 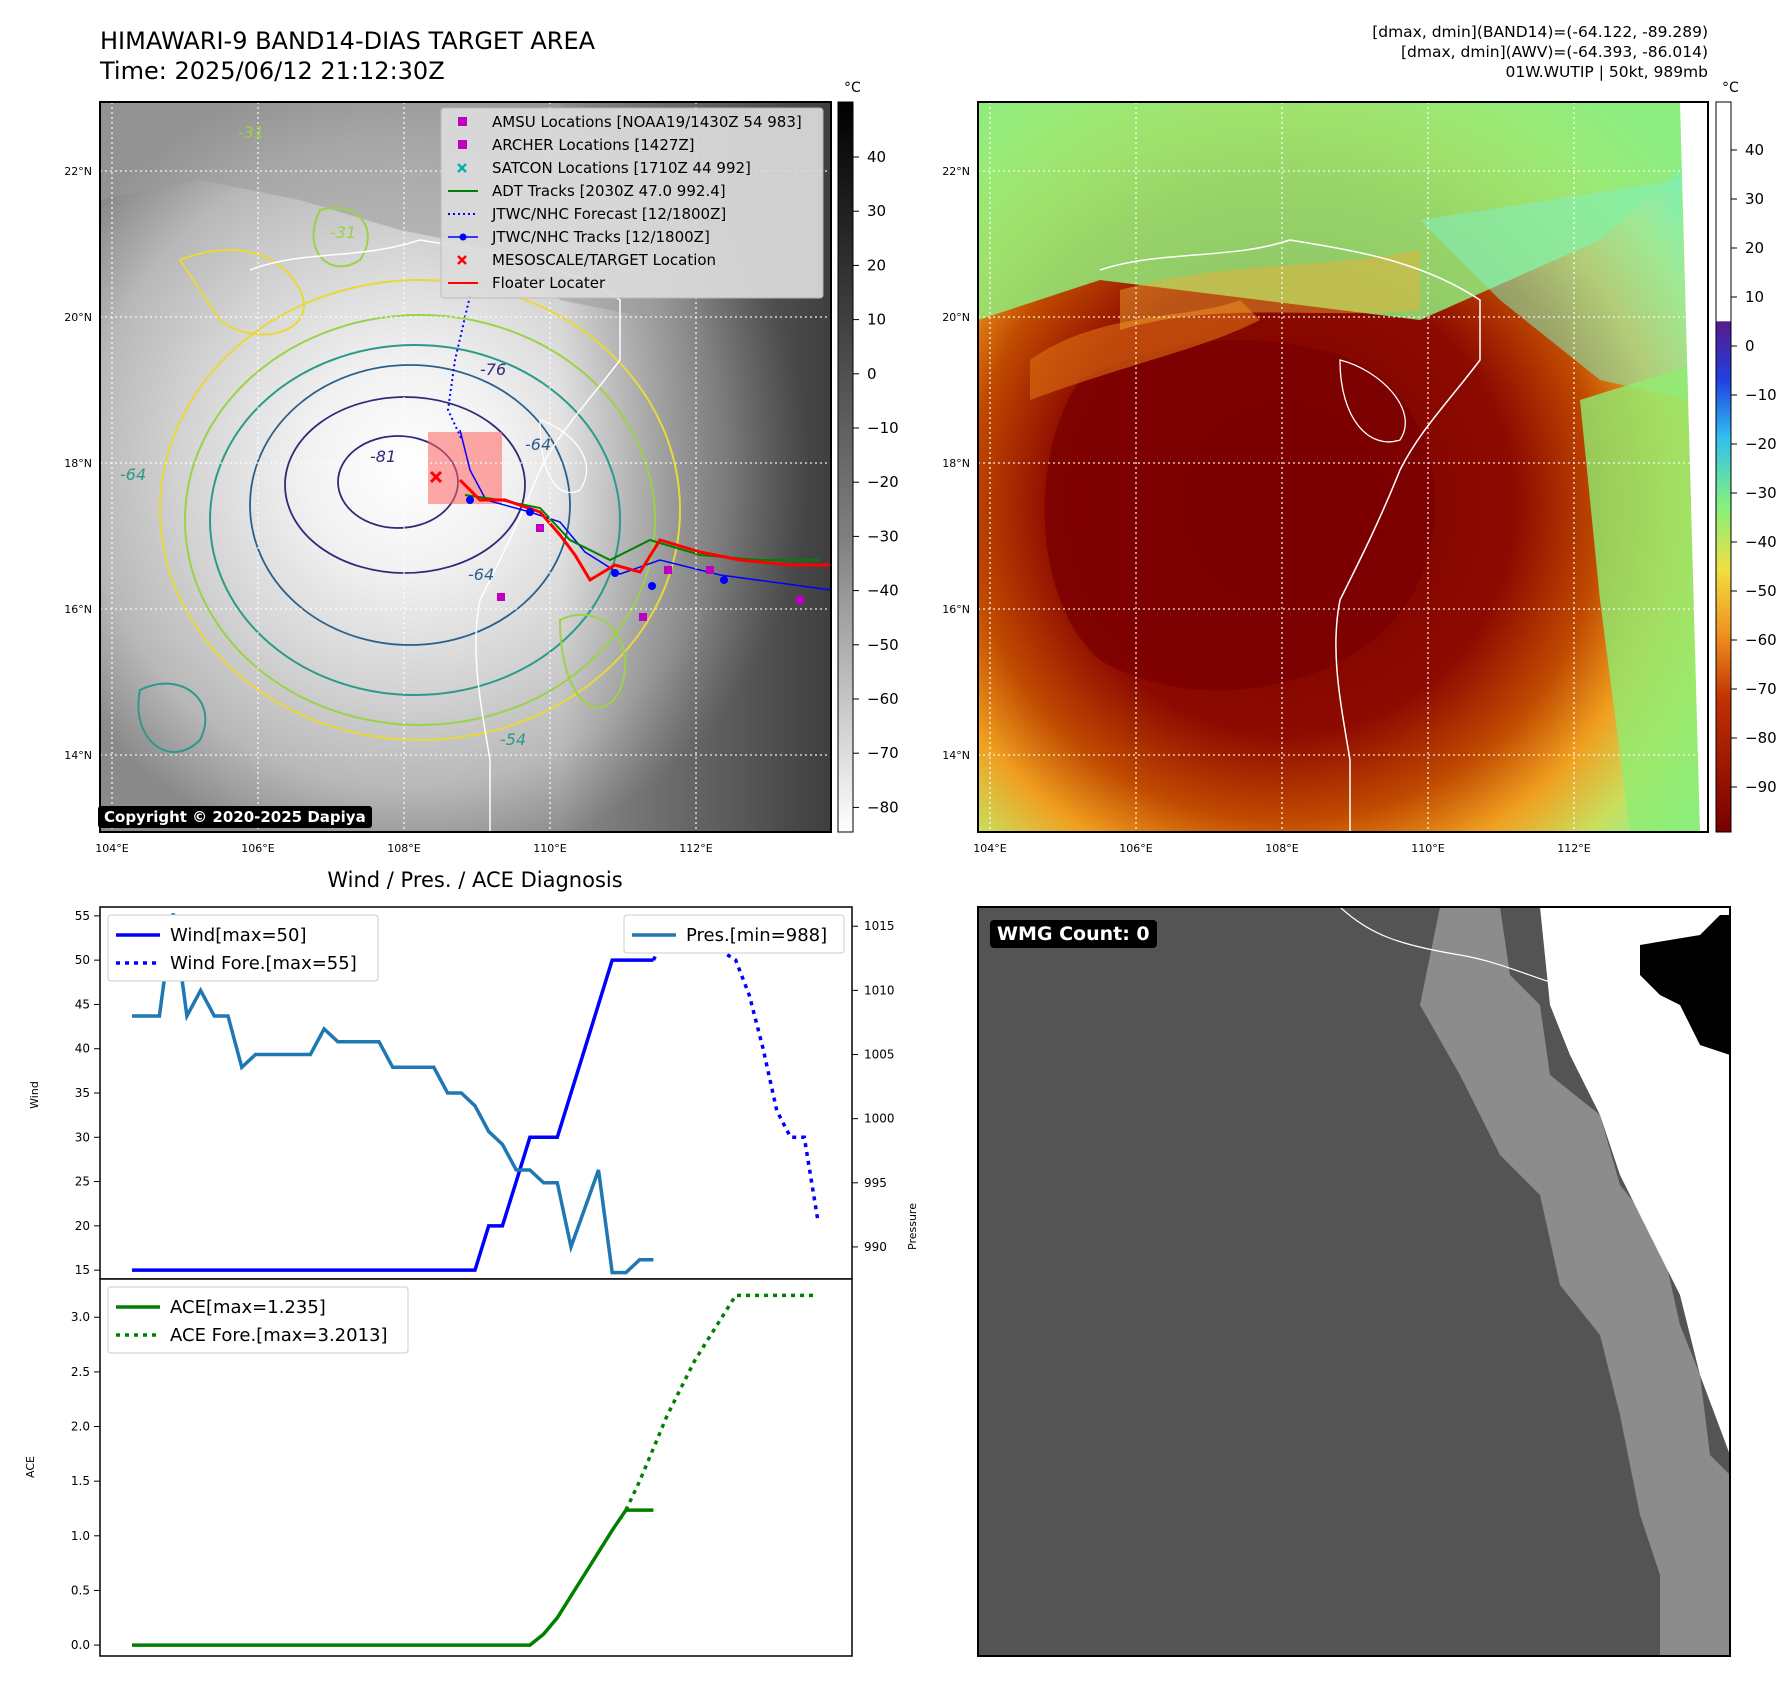 I want to click on band14-colorbar, so click(x=845, y=467).